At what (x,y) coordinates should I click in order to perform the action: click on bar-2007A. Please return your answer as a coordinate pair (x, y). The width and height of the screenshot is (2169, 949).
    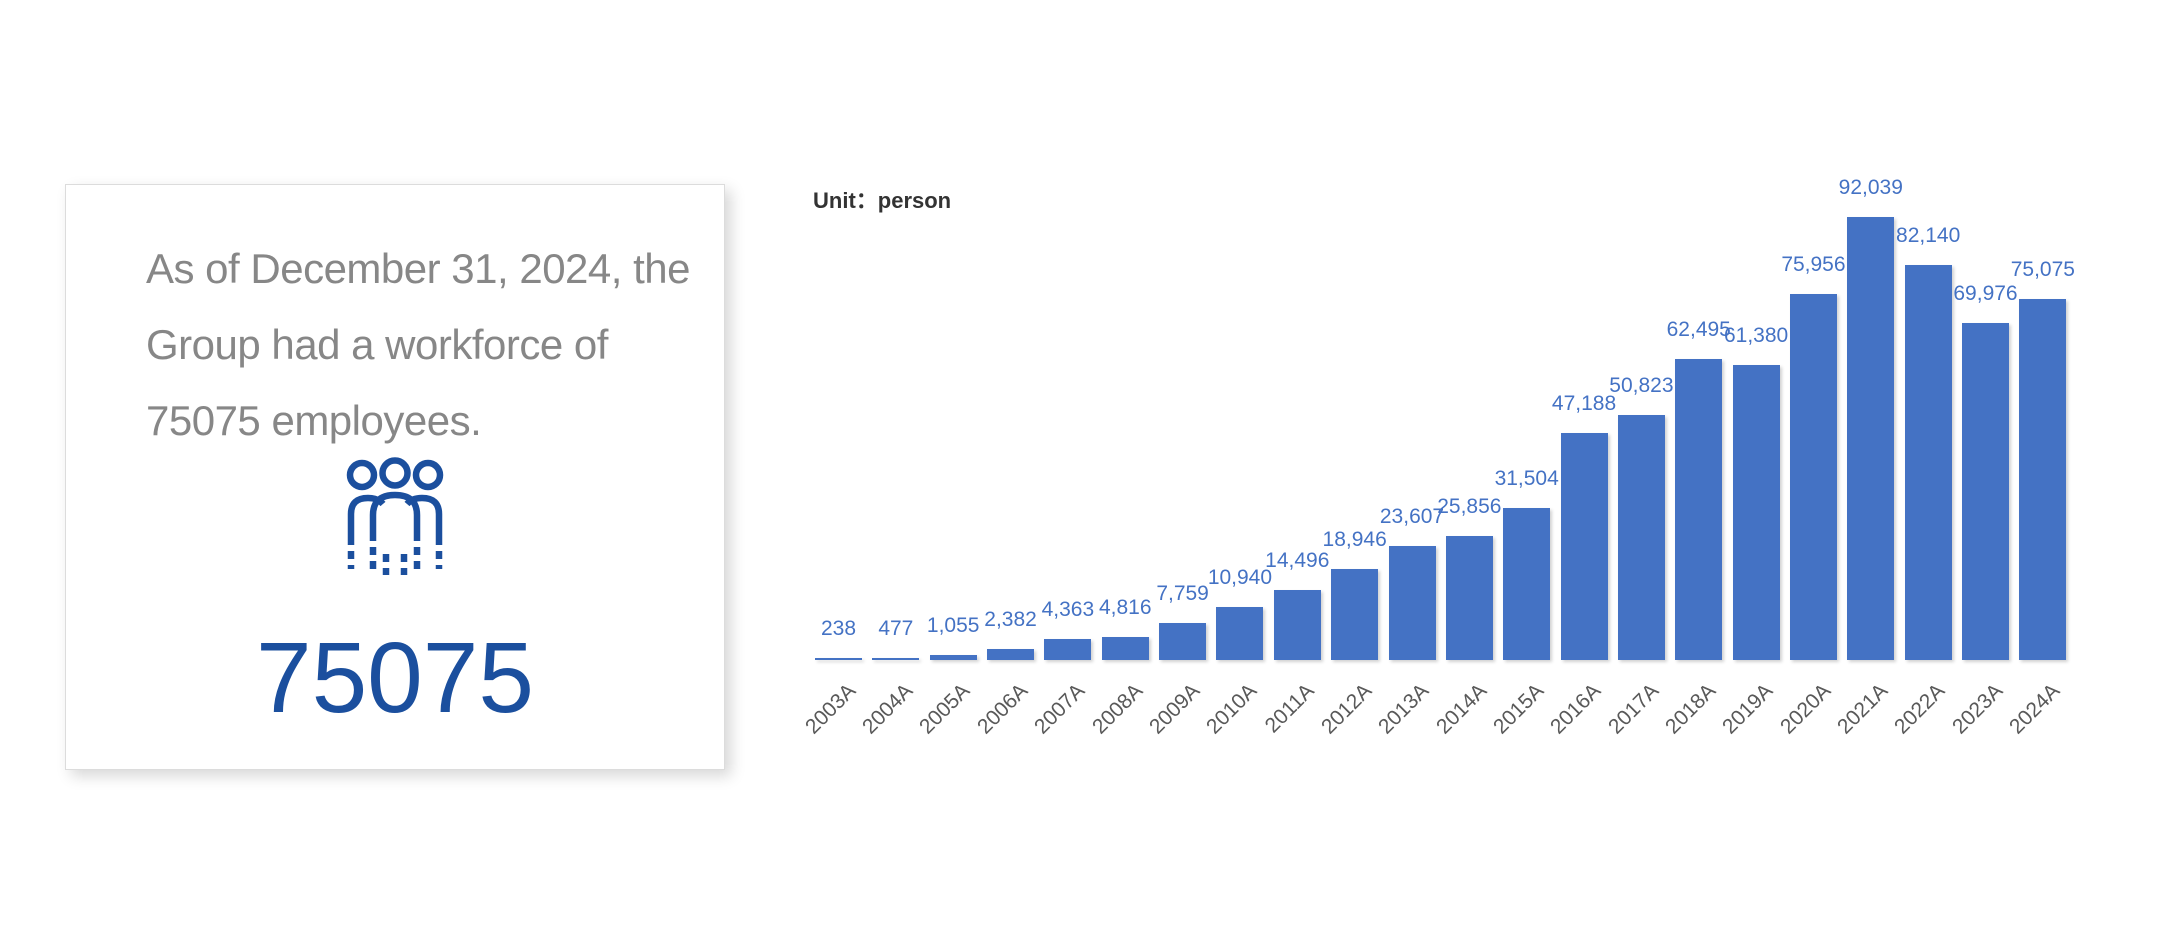
    Looking at the image, I should click on (1068, 649).